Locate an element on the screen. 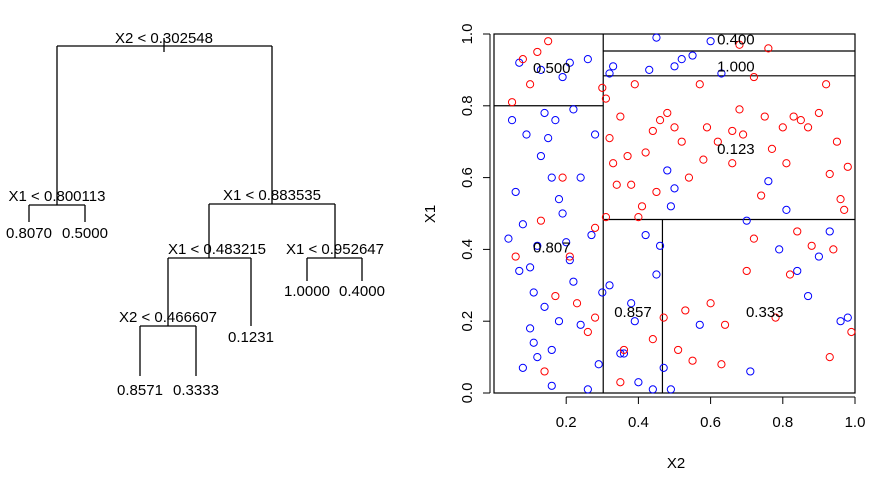 Image resolution: width=871 pixels, height=478 pixels. region-label: 0.333 is located at coordinates (765, 312).